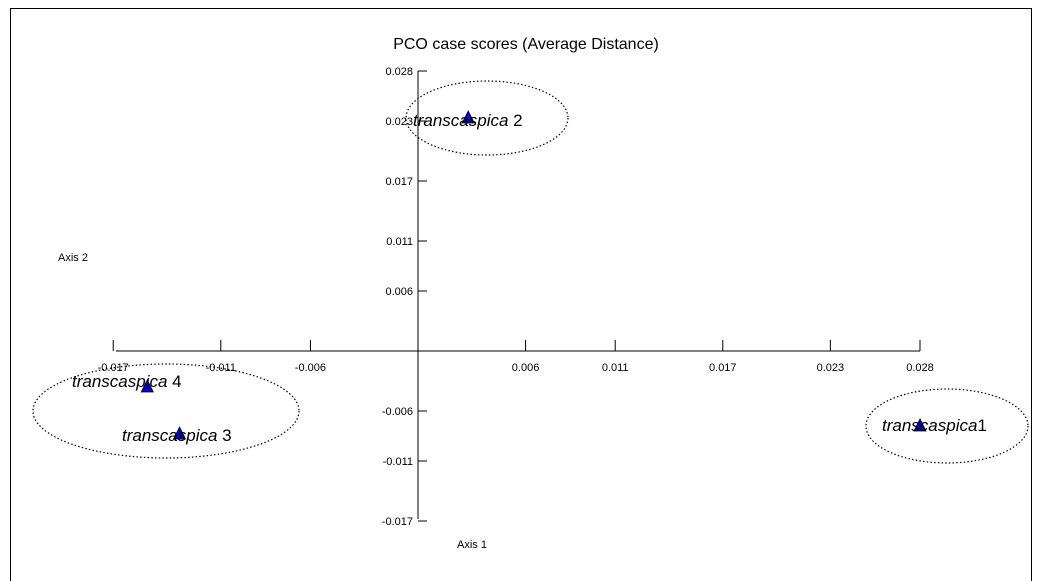  What do you see at coordinates (398, 462) in the screenshot?
I see `y-tick-label: -0.011` at bounding box center [398, 462].